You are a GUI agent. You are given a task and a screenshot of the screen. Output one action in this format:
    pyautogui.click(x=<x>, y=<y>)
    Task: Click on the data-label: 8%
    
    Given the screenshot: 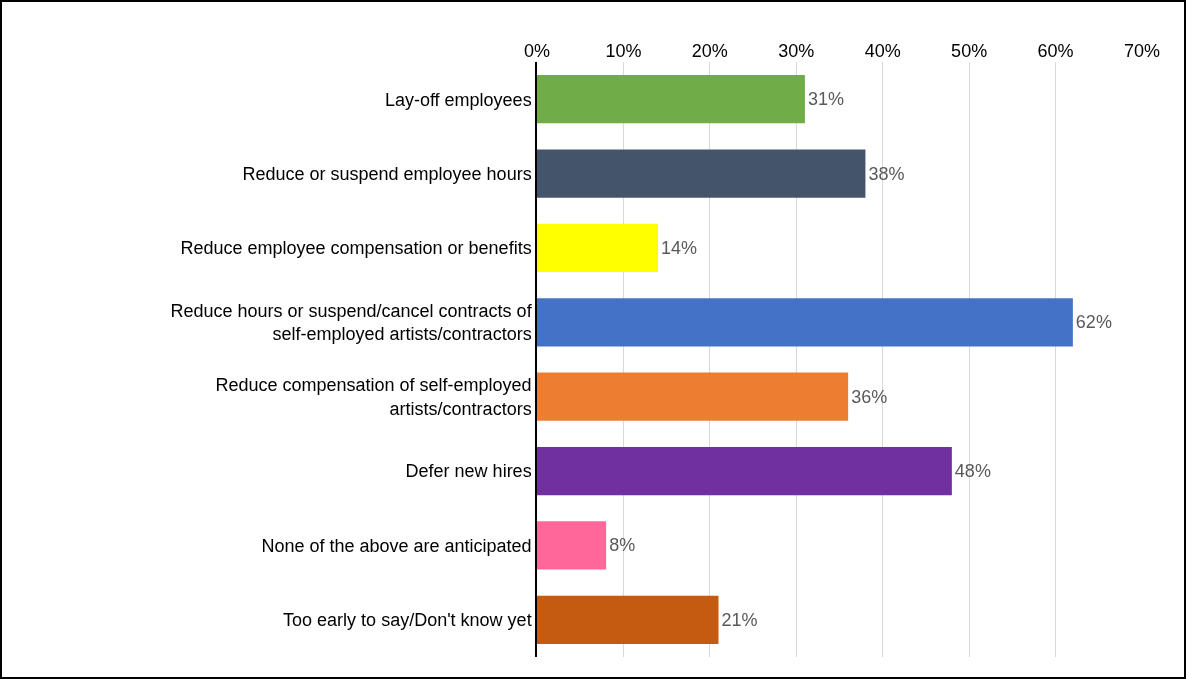 What is the action you would take?
    pyautogui.click(x=622, y=545)
    